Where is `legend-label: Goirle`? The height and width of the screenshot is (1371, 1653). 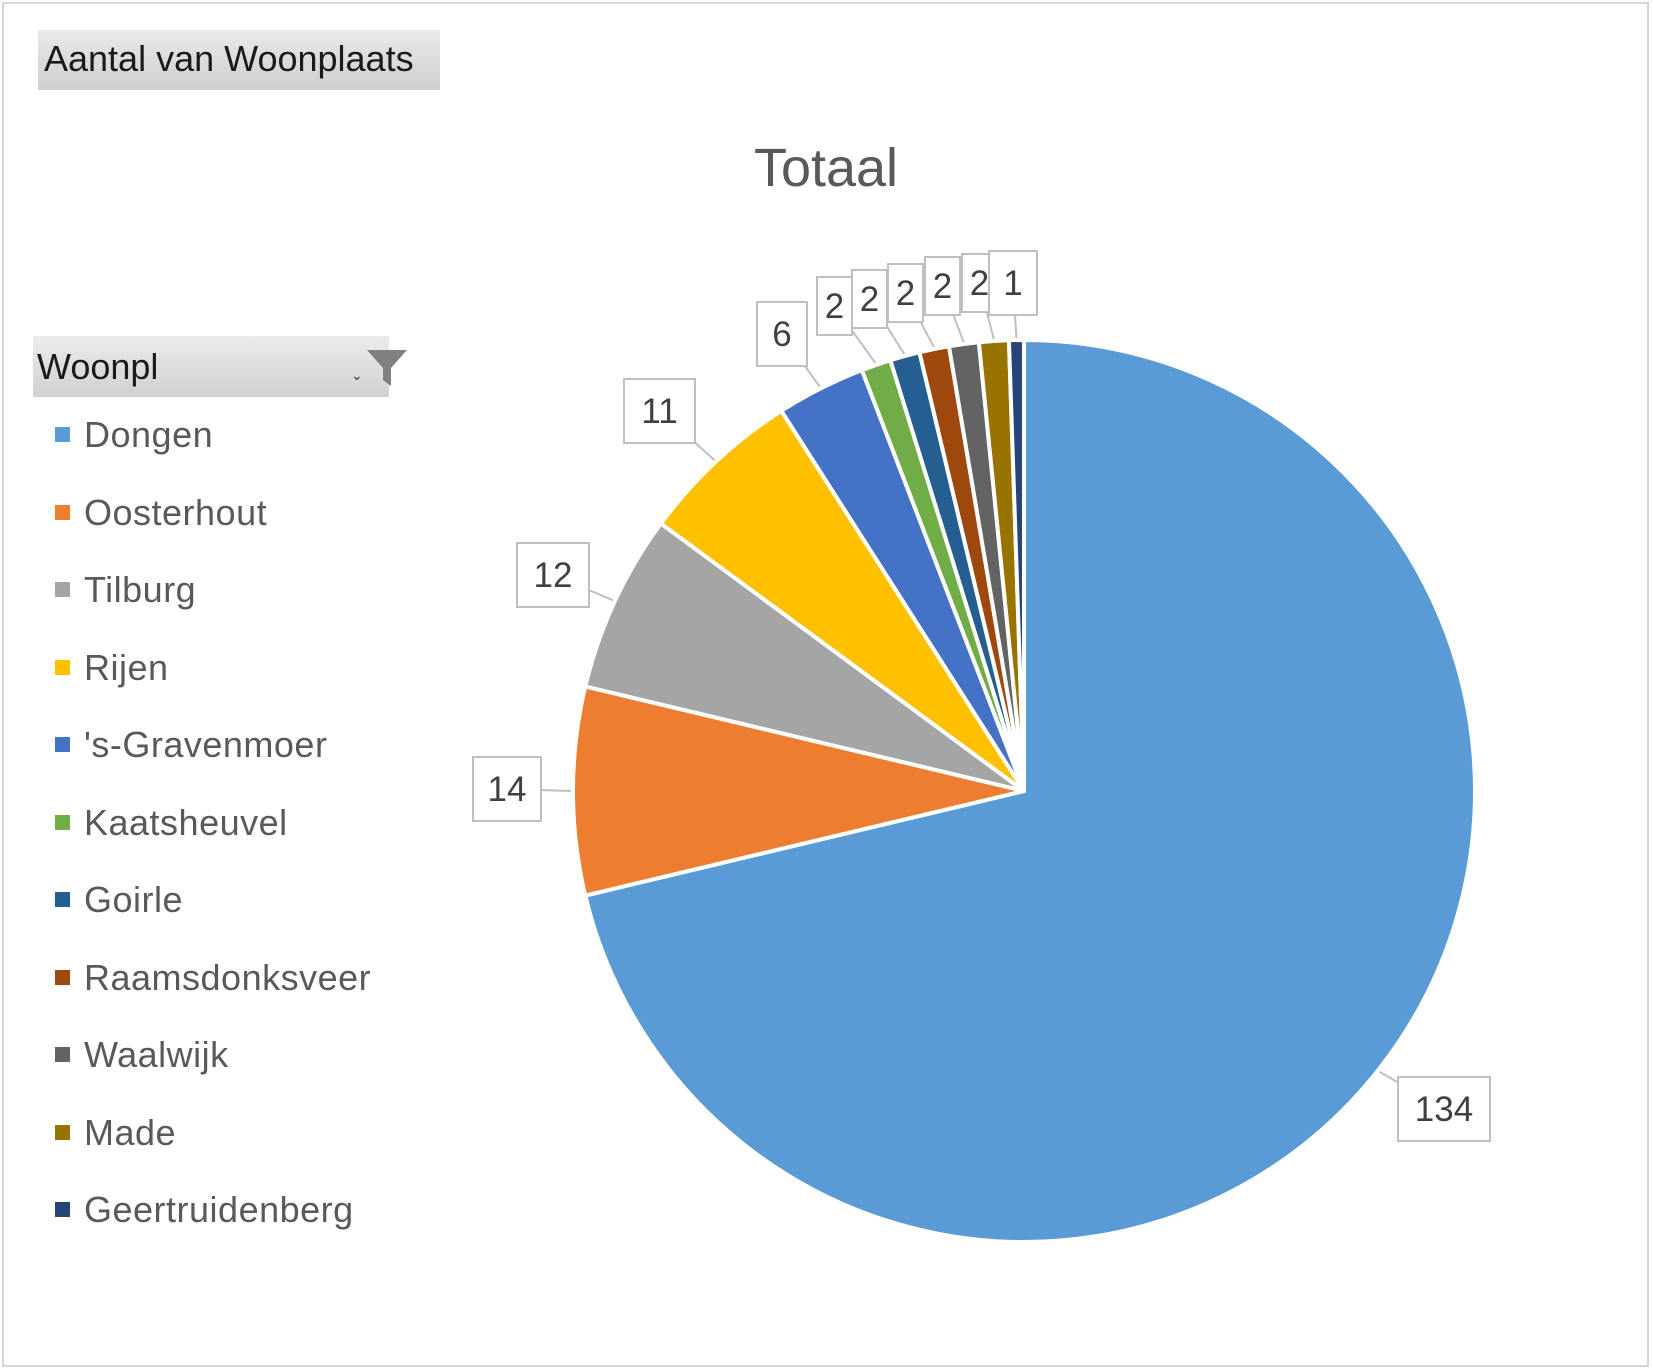 legend-label: Goirle is located at coordinates (134, 899).